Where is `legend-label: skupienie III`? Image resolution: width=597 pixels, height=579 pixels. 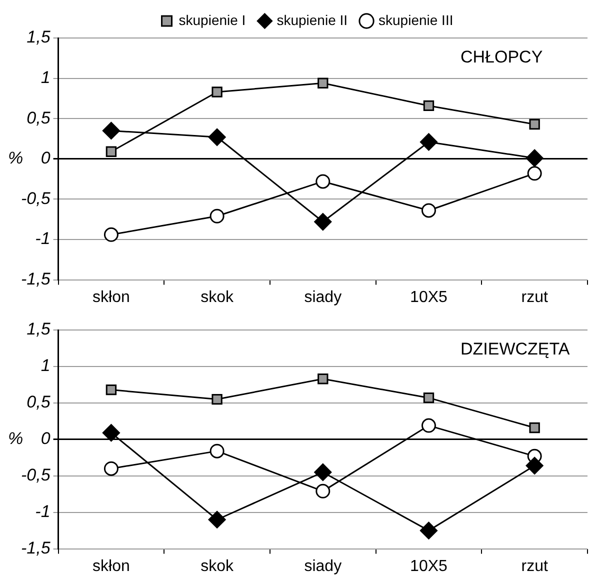 legend-label: skupienie III is located at coordinates (416, 20).